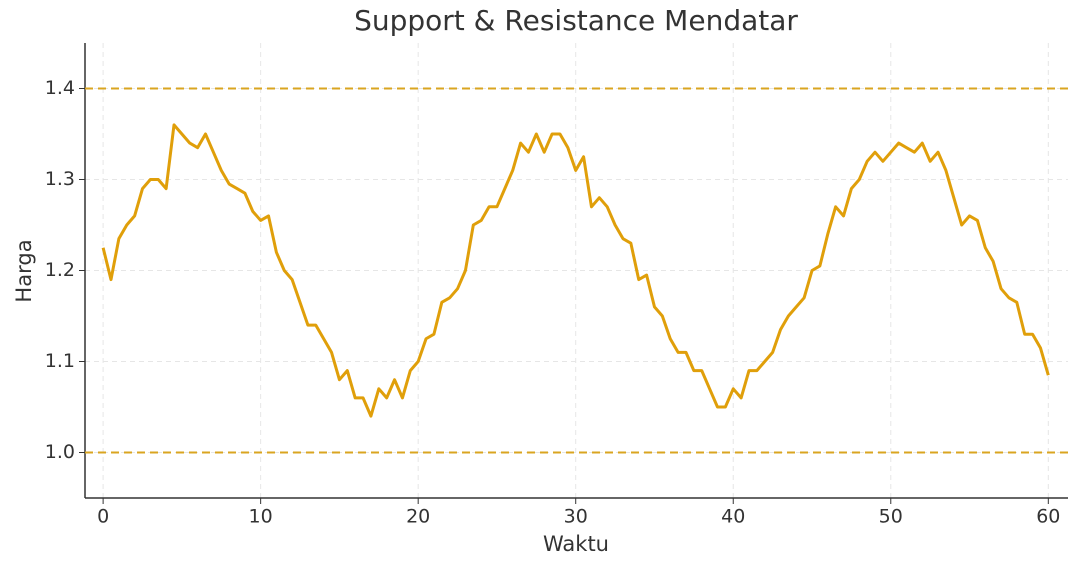  I want to click on y-tick-label: 1.1, so click(60, 361).